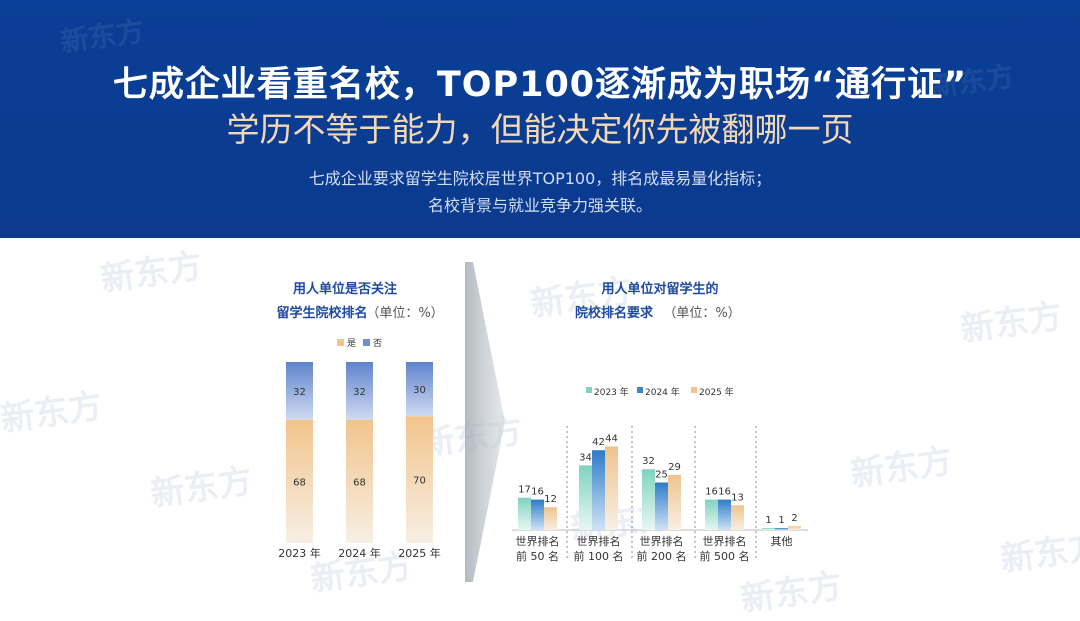 The image size is (1080, 621). Describe the element at coordinates (540, 85) in the screenshot. I see `page-title: 七成企业看重名校，TOP100逐渐成为职场“通行证”` at that location.